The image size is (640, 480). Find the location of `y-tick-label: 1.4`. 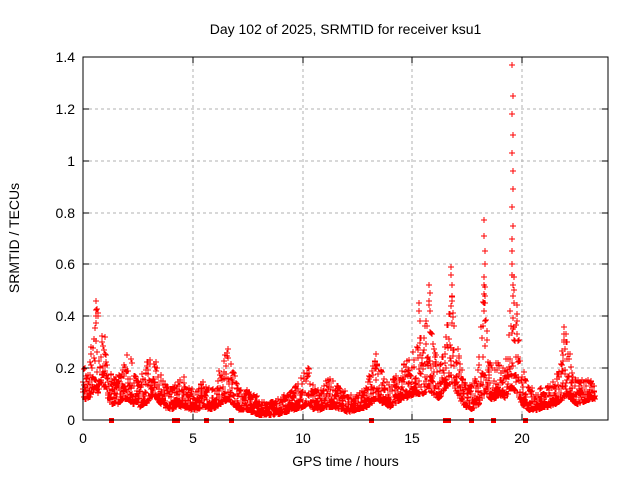

y-tick-label: 1.4 is located at coordinates (66, 57).